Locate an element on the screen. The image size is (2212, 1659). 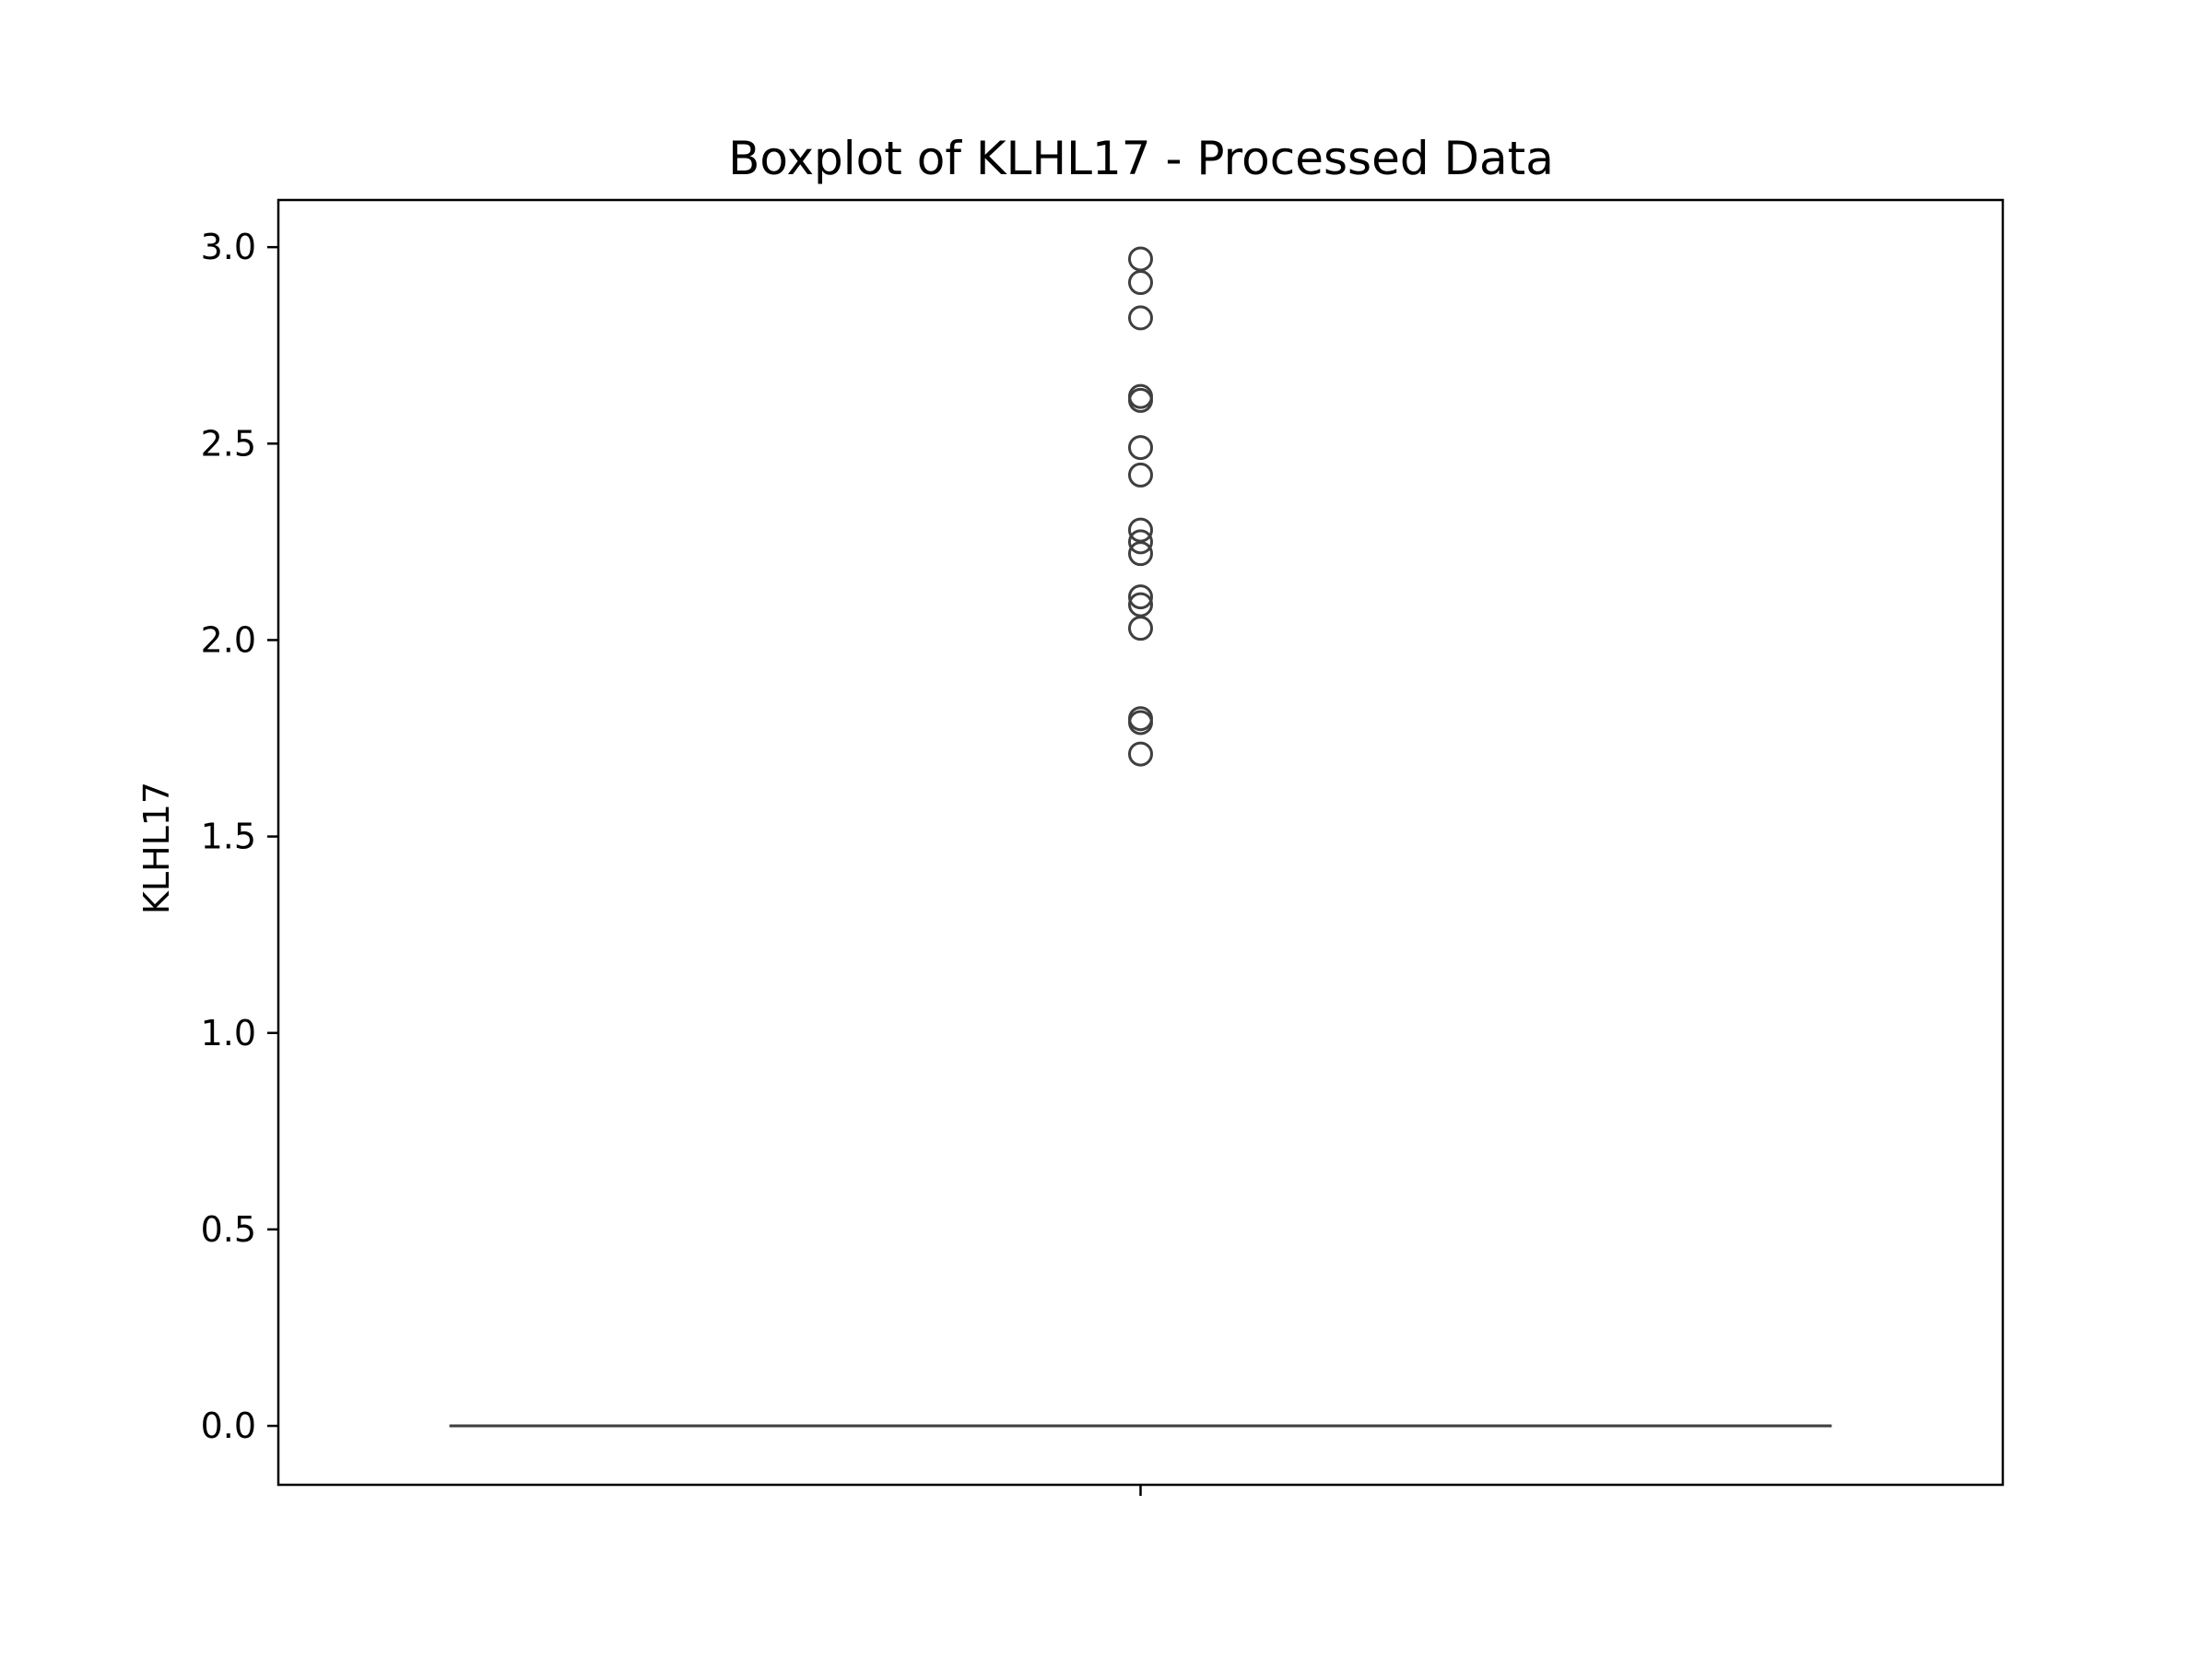
y-tick-label: 1.5 is located at coordinates (228, 837).